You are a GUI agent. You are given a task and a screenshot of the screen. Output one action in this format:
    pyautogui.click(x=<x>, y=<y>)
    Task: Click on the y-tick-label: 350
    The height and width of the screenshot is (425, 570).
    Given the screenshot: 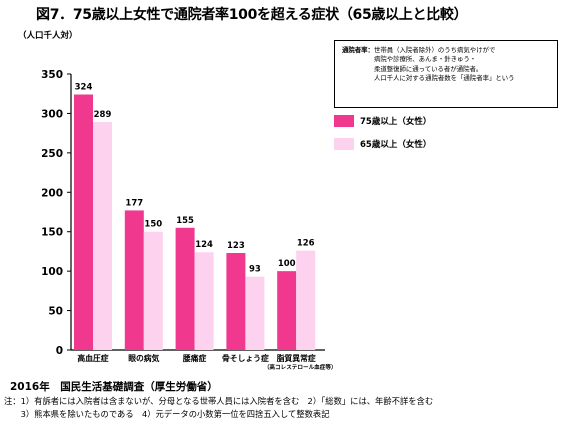 What is the action you would take?
    pyautogui.click(x=52, y=75)
    